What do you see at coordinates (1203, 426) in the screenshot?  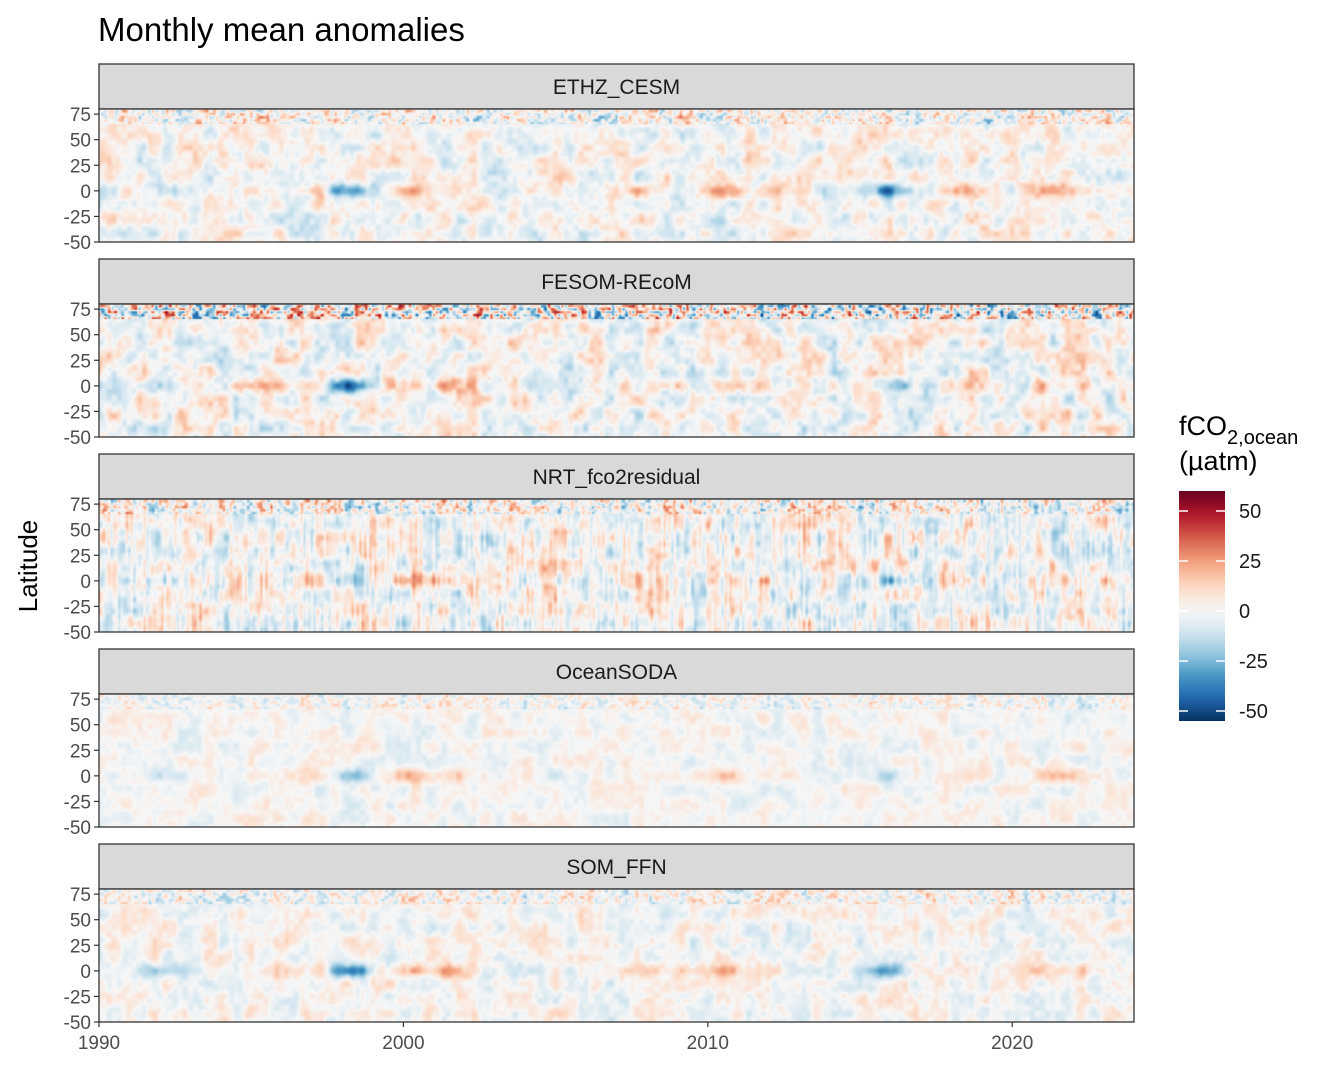 I see `legend-title-main: fCO` at bounding box center [1203, 426].